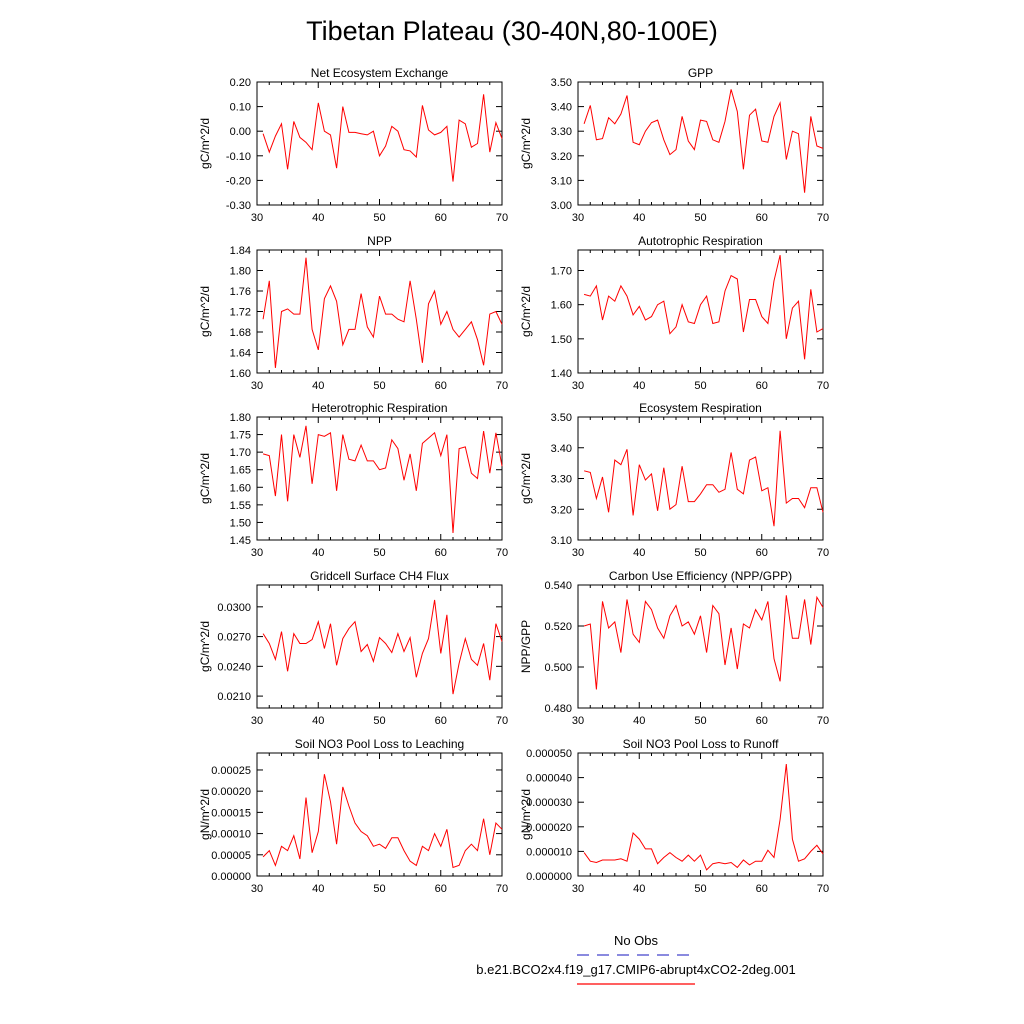 The width and height of the screenshot is (1024, 1024). I want to click on y-tick-label: 1.55, so click(240, 506).